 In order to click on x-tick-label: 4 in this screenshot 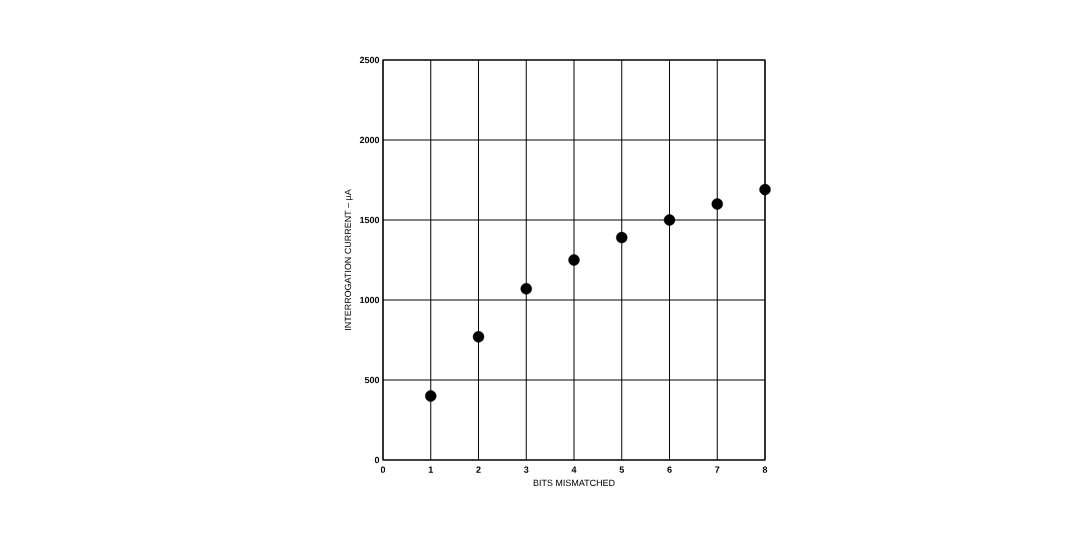, I will do `click(574, 469)`.